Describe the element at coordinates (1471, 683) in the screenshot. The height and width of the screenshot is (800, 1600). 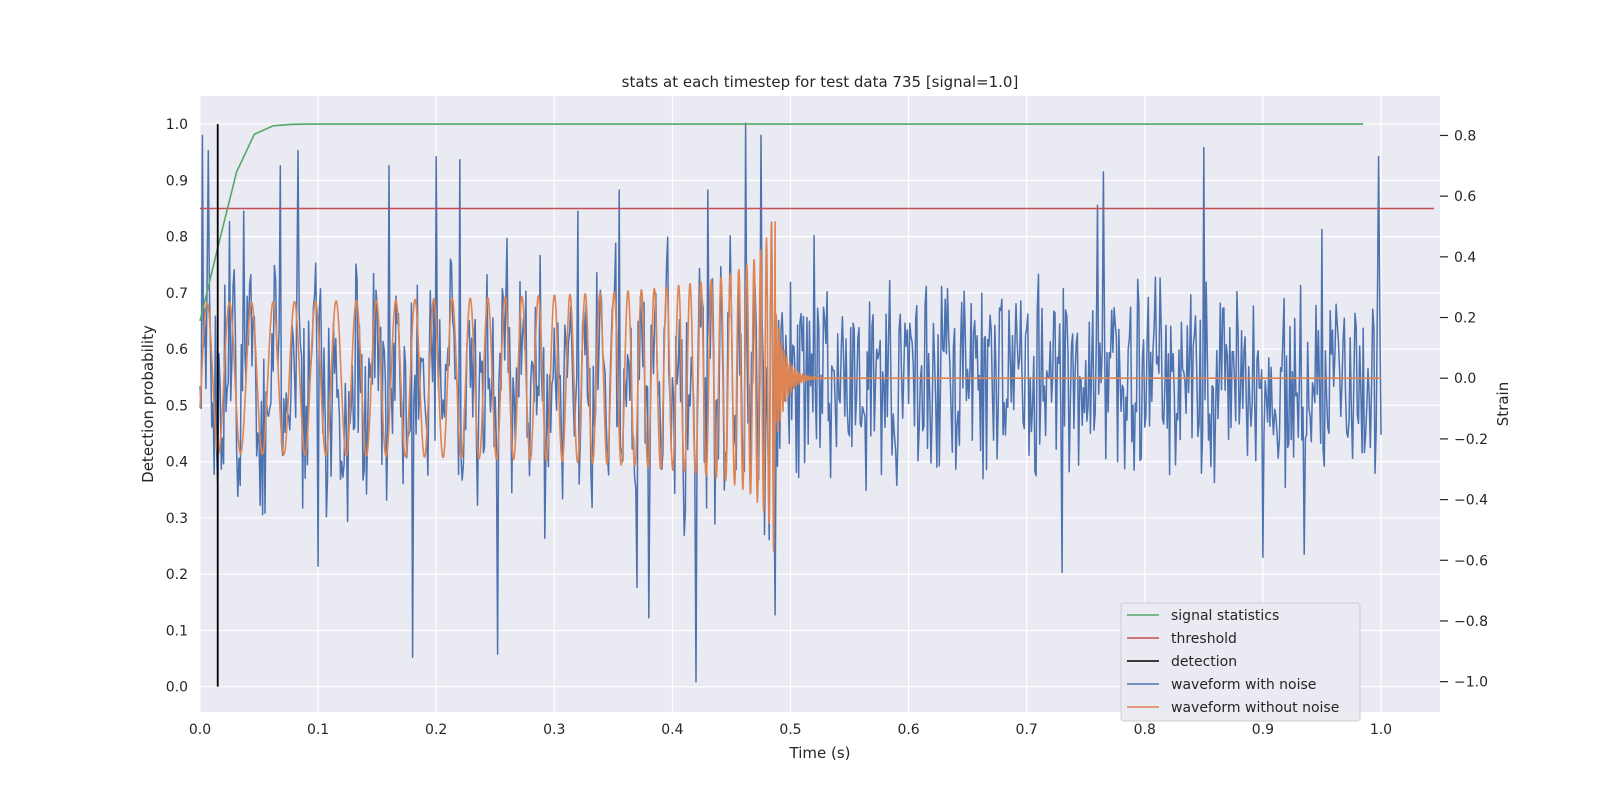
I see `y2-tick-label: −1.0` at that location.